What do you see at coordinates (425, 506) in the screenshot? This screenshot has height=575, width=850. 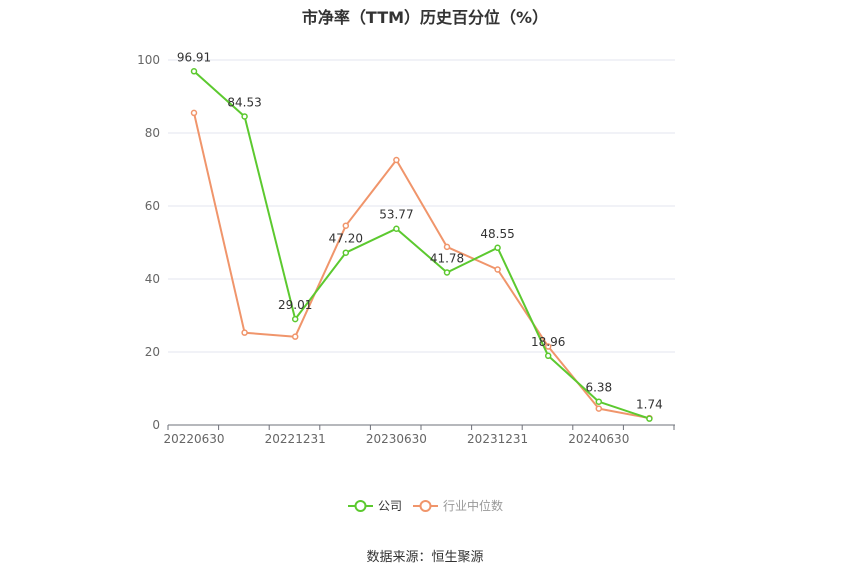 I see `legend-marker-industry` at bounding box center [425, 506].